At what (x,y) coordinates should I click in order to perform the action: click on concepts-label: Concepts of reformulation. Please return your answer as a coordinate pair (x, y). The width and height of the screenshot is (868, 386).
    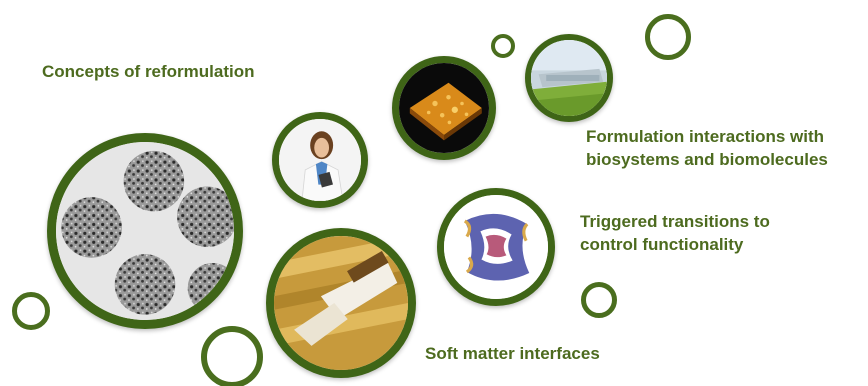
    Looking at the image, I should click on (148, 71).